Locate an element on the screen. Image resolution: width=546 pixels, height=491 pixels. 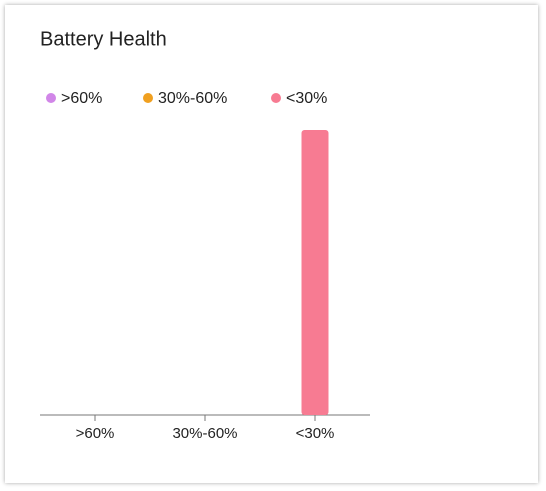
legend-label: >60% is located at coordinates (81, 98).